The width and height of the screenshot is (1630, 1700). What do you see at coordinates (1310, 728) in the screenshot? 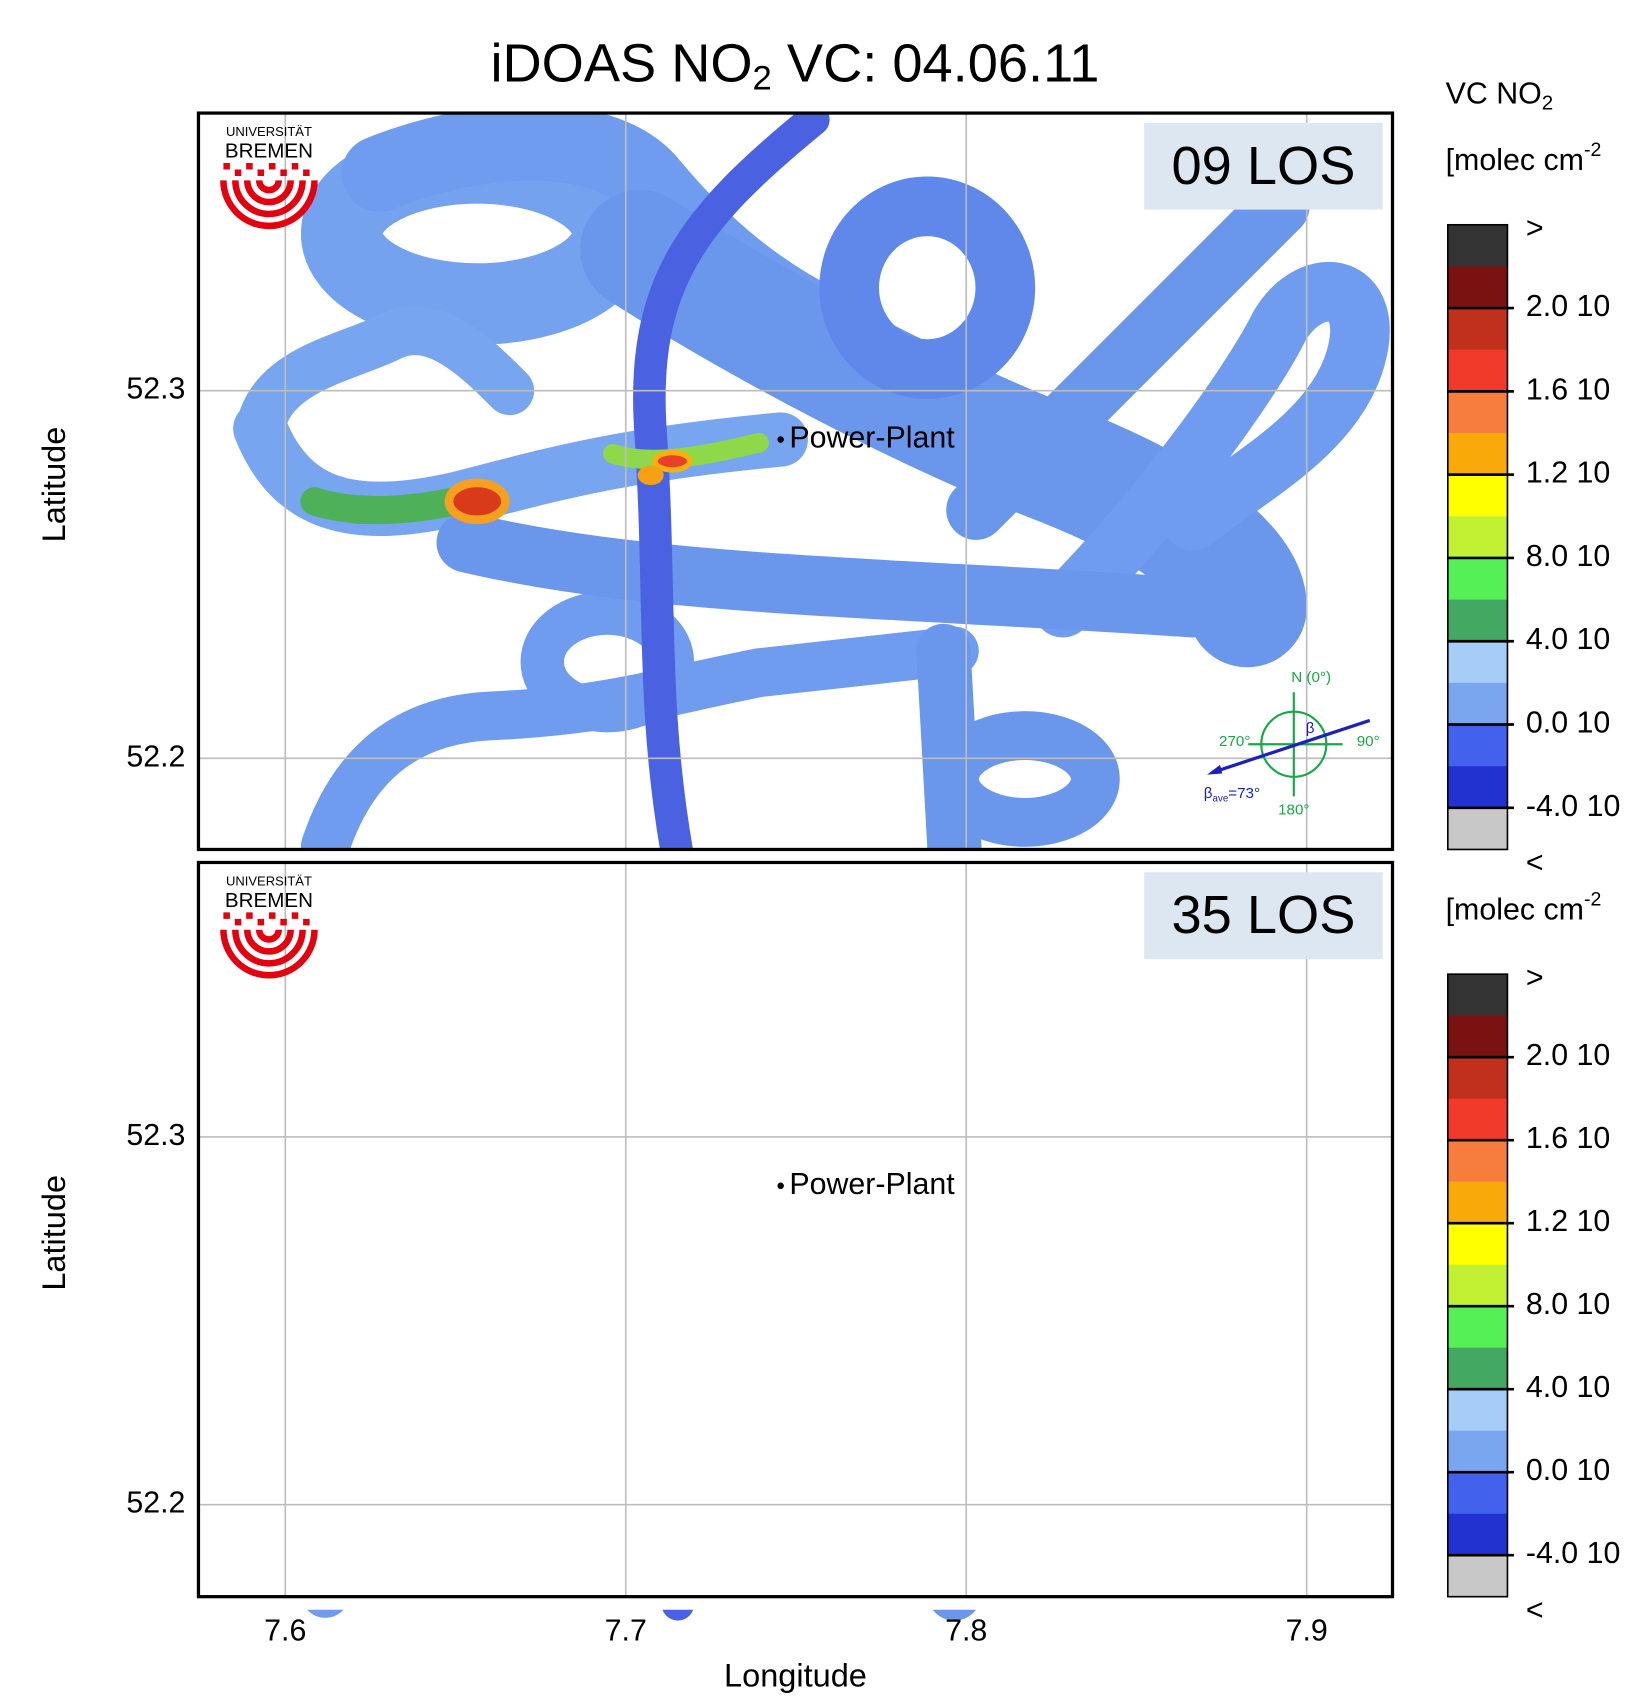
I see `compass-beta: β` at bounding box center [1310, 728].